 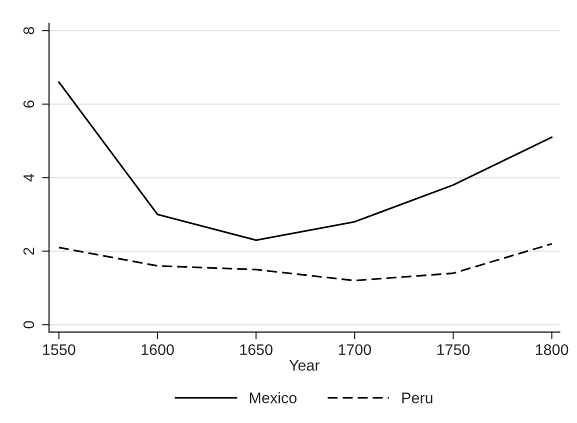 I want to click on y-tick-label: 8, so click(x=28, y=30).